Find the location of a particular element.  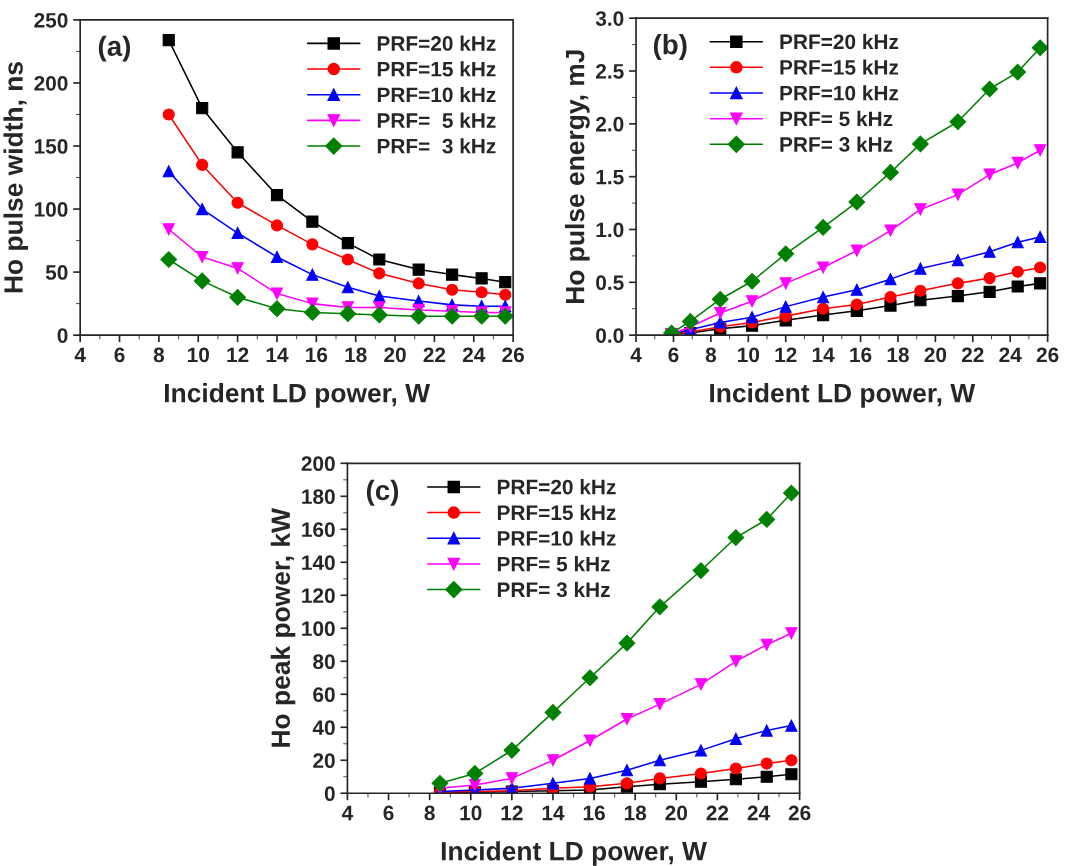

y-tick-label: 3.0 is located at coordinates (609, 18).